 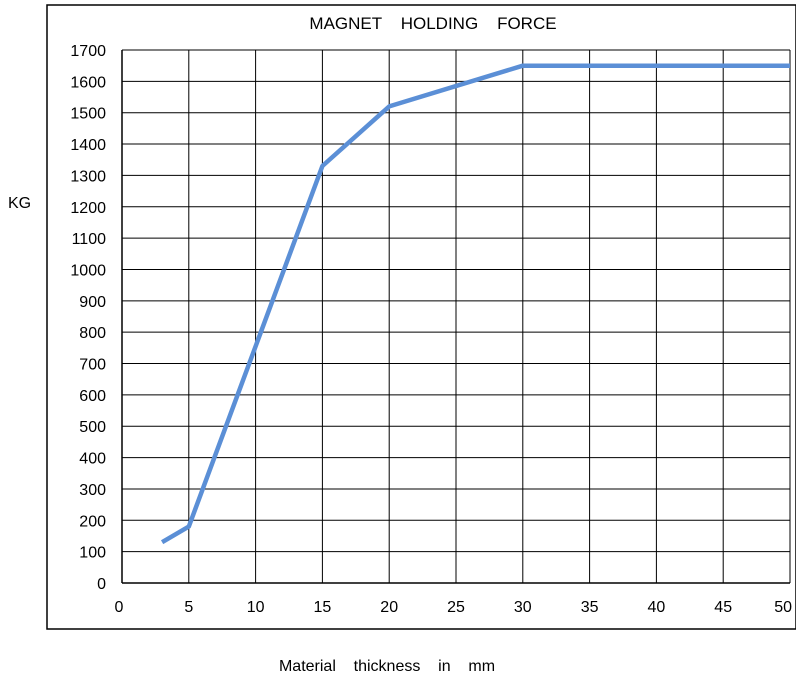 I want to click on x-tick-label: 40, so click(x=657, y=607).